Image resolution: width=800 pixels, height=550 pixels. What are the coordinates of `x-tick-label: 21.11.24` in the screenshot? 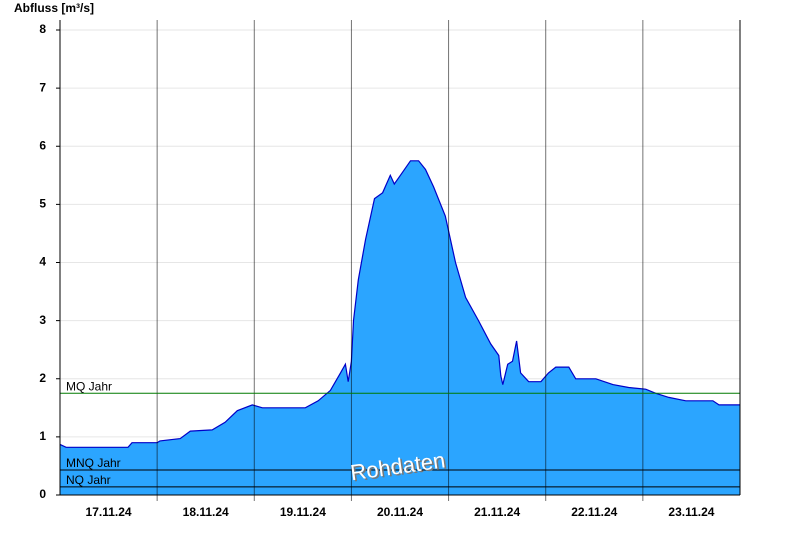 It's located at (497, 512).